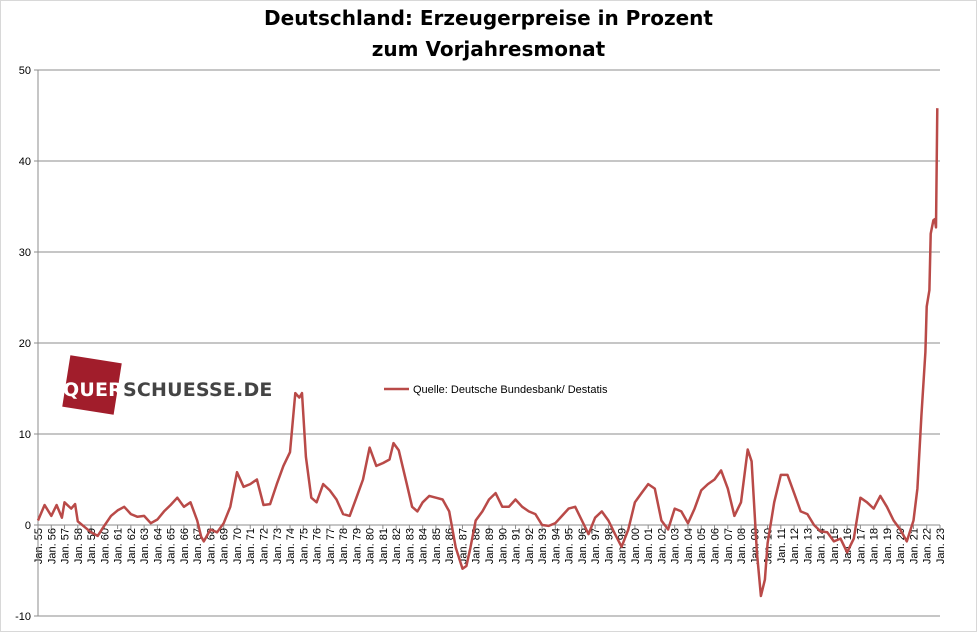 The image size is (977, 632). I want to click on x-tick-label: Jan. 77, so click(331, 546).